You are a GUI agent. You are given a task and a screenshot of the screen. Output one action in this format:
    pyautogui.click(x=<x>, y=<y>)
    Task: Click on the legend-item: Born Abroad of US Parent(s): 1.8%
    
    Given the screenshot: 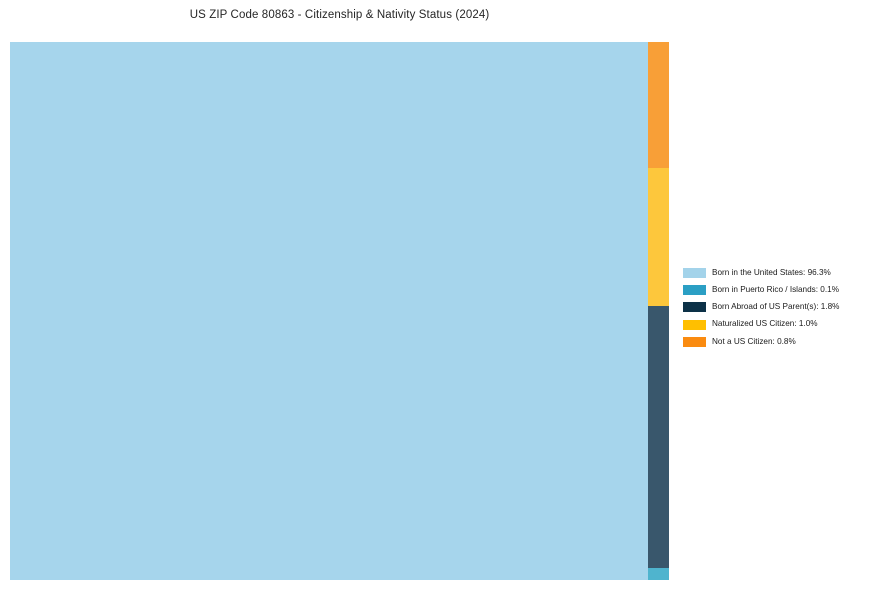 What is the action you would take?
    pyautogui.click(x=783, y=307)
    